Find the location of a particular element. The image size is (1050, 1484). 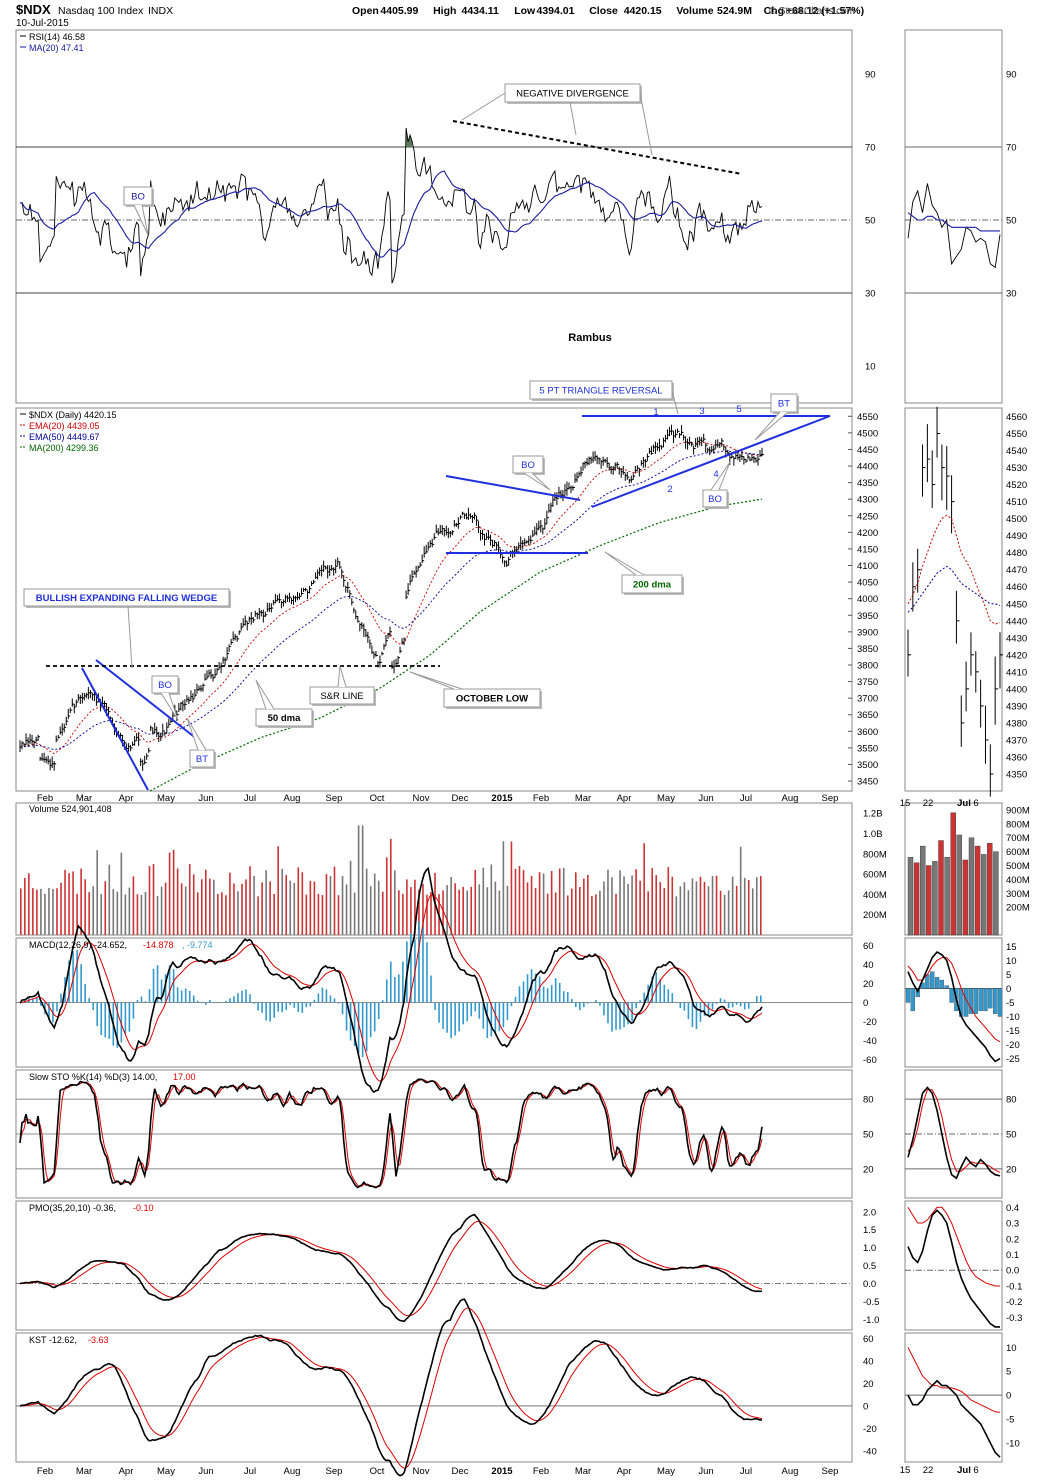

callout-box is located at coordinates (652, 584).